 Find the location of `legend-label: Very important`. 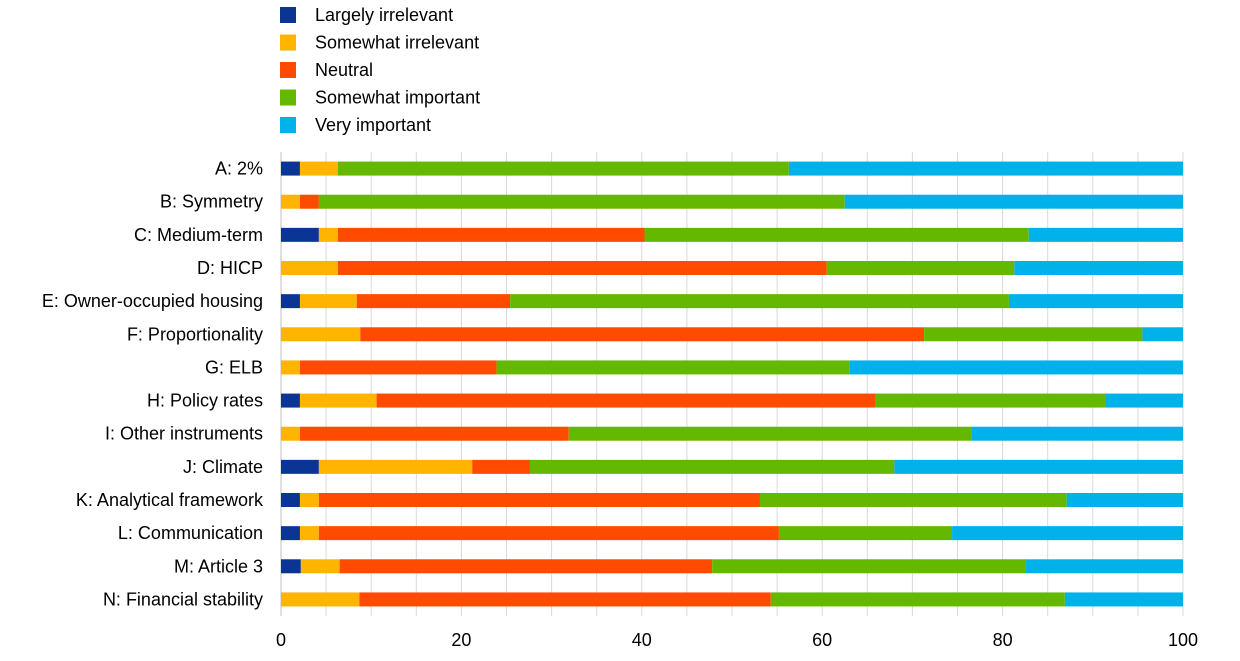

legend-label: Very important is located at coordinates (373, 125).